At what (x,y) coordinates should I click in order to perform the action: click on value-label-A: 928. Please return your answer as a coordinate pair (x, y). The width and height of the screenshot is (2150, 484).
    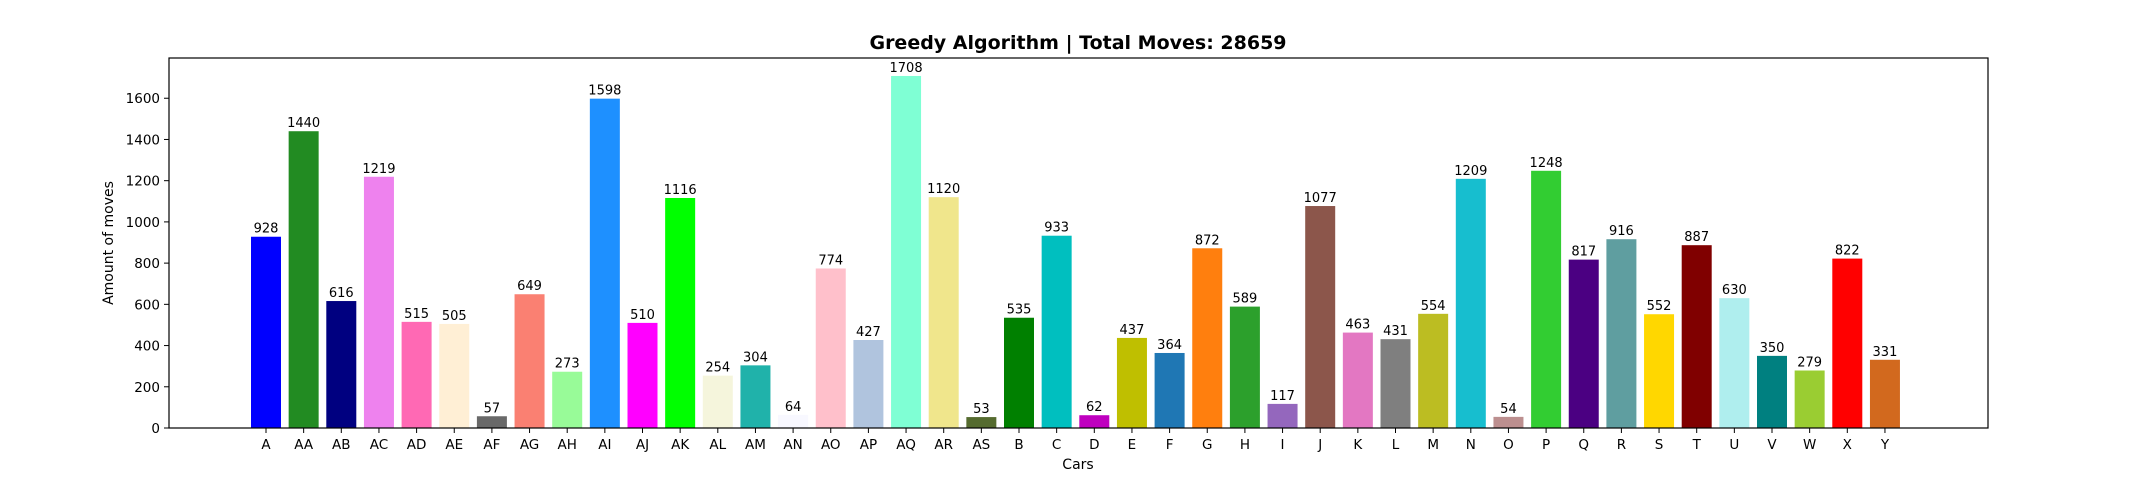
    Looking at the image, I should click on (266, 229).